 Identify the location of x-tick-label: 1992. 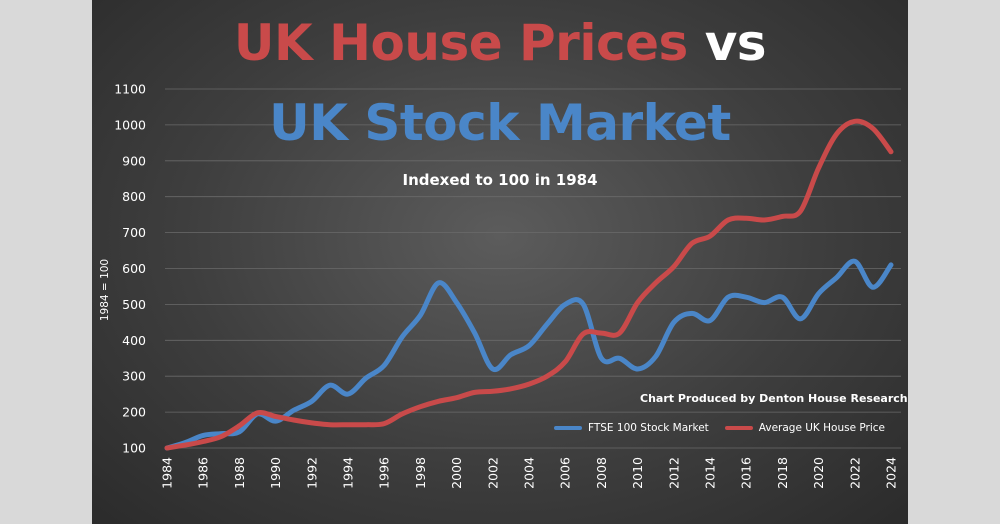
(311, 473).